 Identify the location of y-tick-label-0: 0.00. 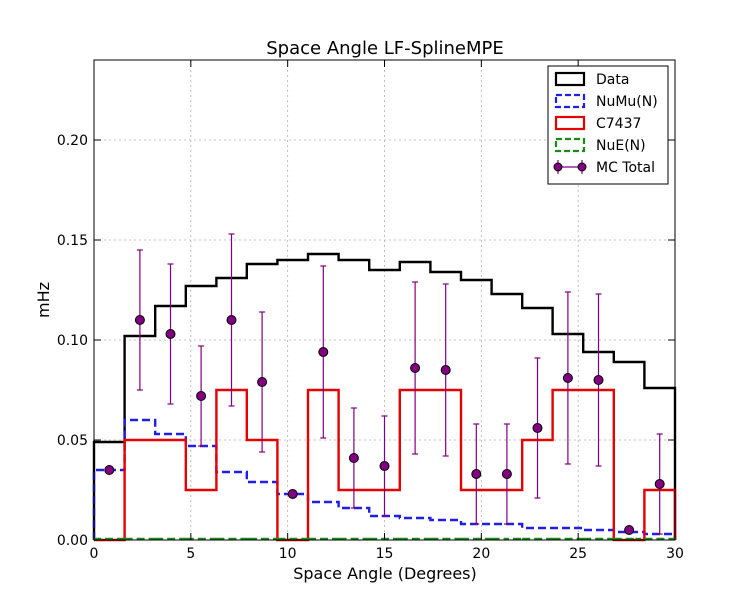
(72, 541).